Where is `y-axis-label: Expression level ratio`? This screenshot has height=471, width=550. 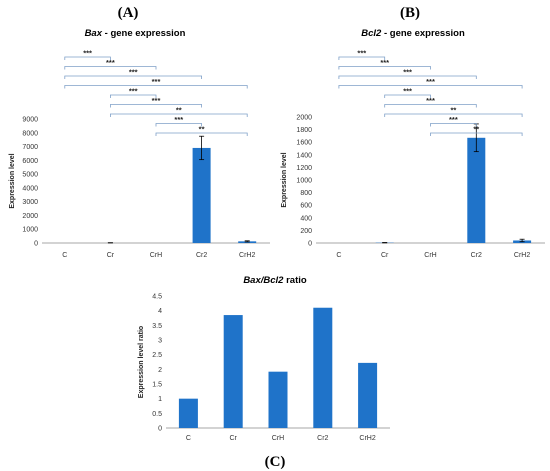
y-axis-label: Expression level ratio is located at coordinates (141, 362).